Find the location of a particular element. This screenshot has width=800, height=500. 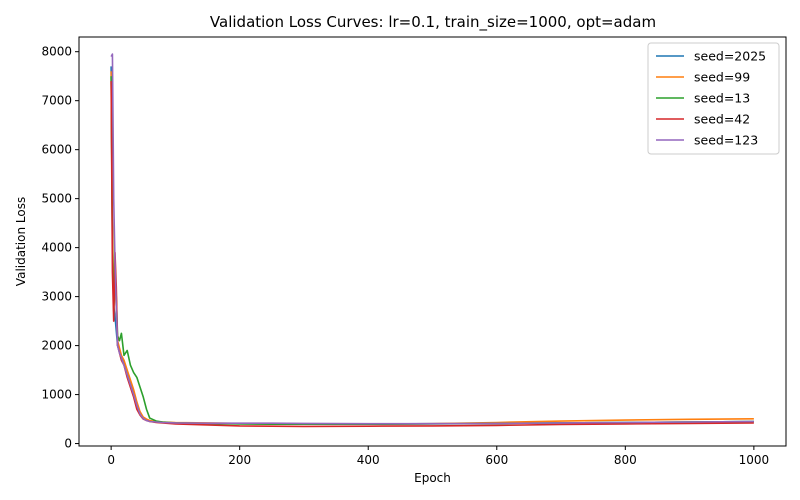

y-tick-label: 7000 is located at coordinates (56, 101).